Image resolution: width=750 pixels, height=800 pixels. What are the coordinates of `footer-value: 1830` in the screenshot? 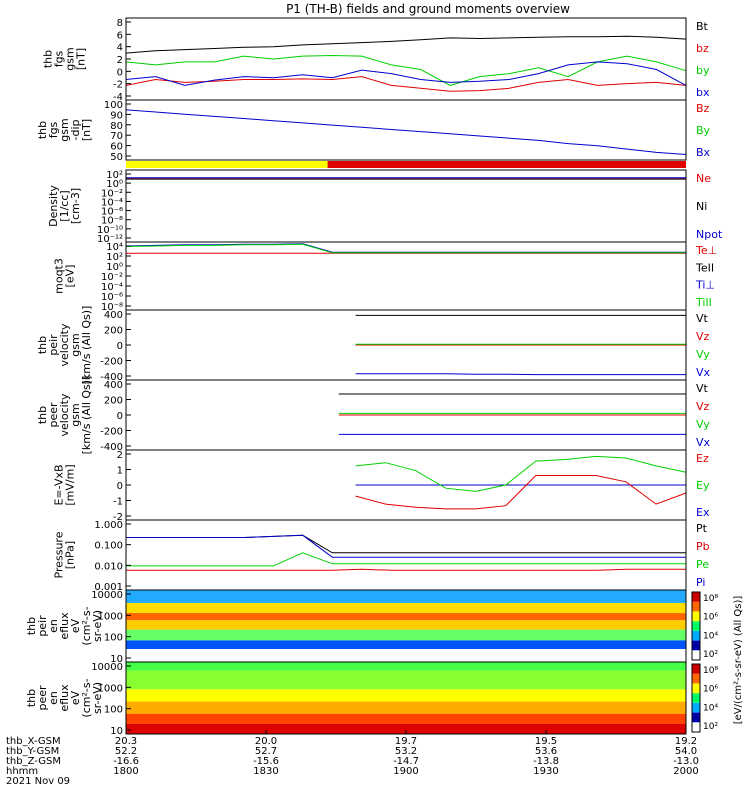 It's located at (265, 771).